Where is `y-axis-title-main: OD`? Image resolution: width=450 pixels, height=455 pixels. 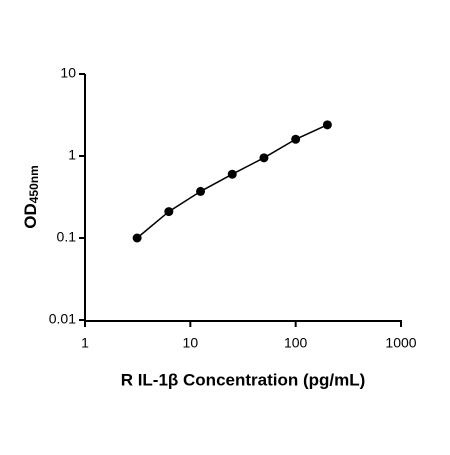
y-axis-title-main: OD is located at coordinates (30, 216).